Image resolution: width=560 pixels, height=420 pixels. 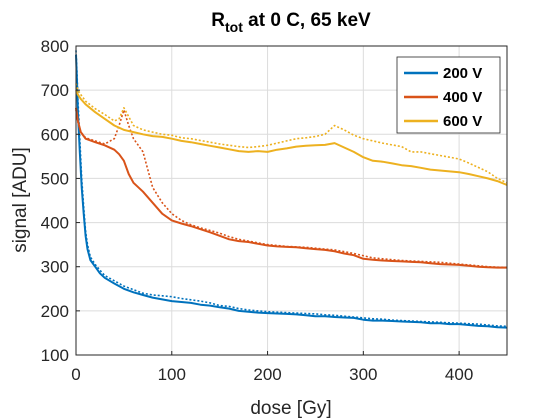 What do you see at coordinates (307, 20) in the screenshot?
I see `chart-title-rest: at 0 C, 65 keV` at bounding box center [307, 20].